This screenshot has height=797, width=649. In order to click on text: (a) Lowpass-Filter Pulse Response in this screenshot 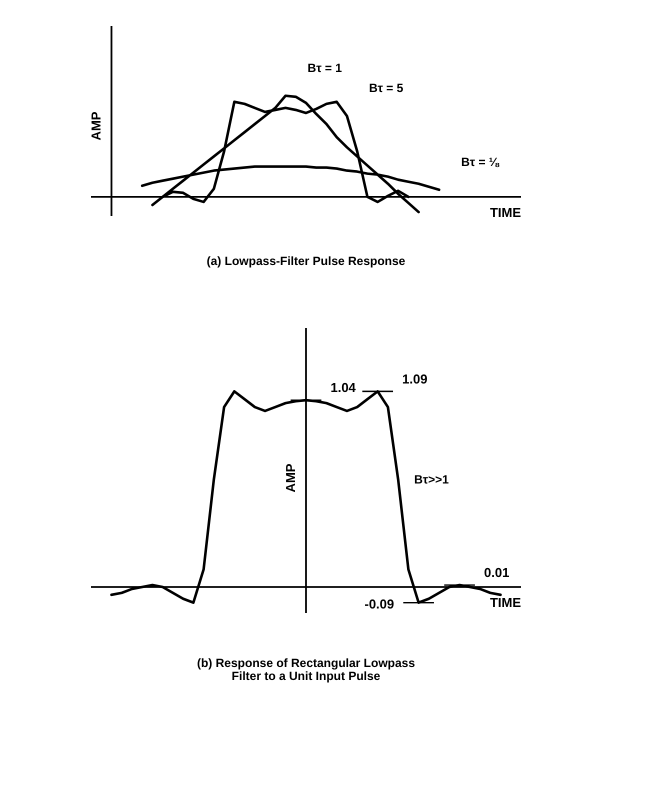, I will do `click(306, 261)`.